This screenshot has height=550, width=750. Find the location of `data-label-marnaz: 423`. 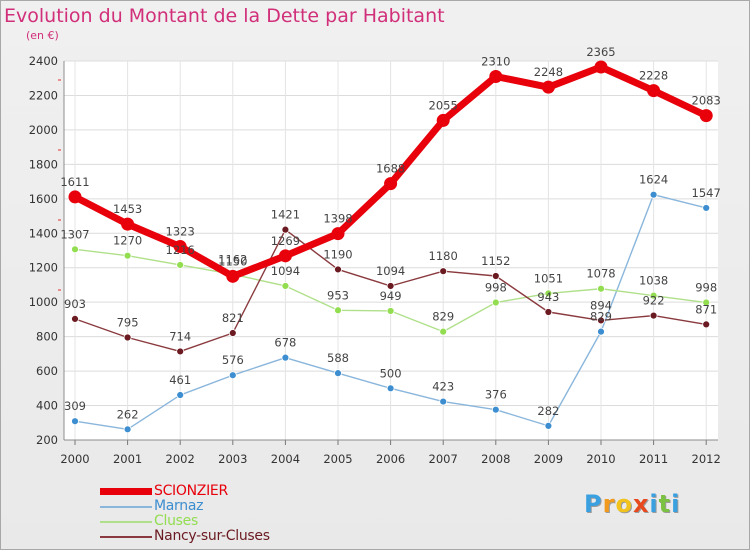

data-label-marnaz: 423 is located at coordinates (443, 387).